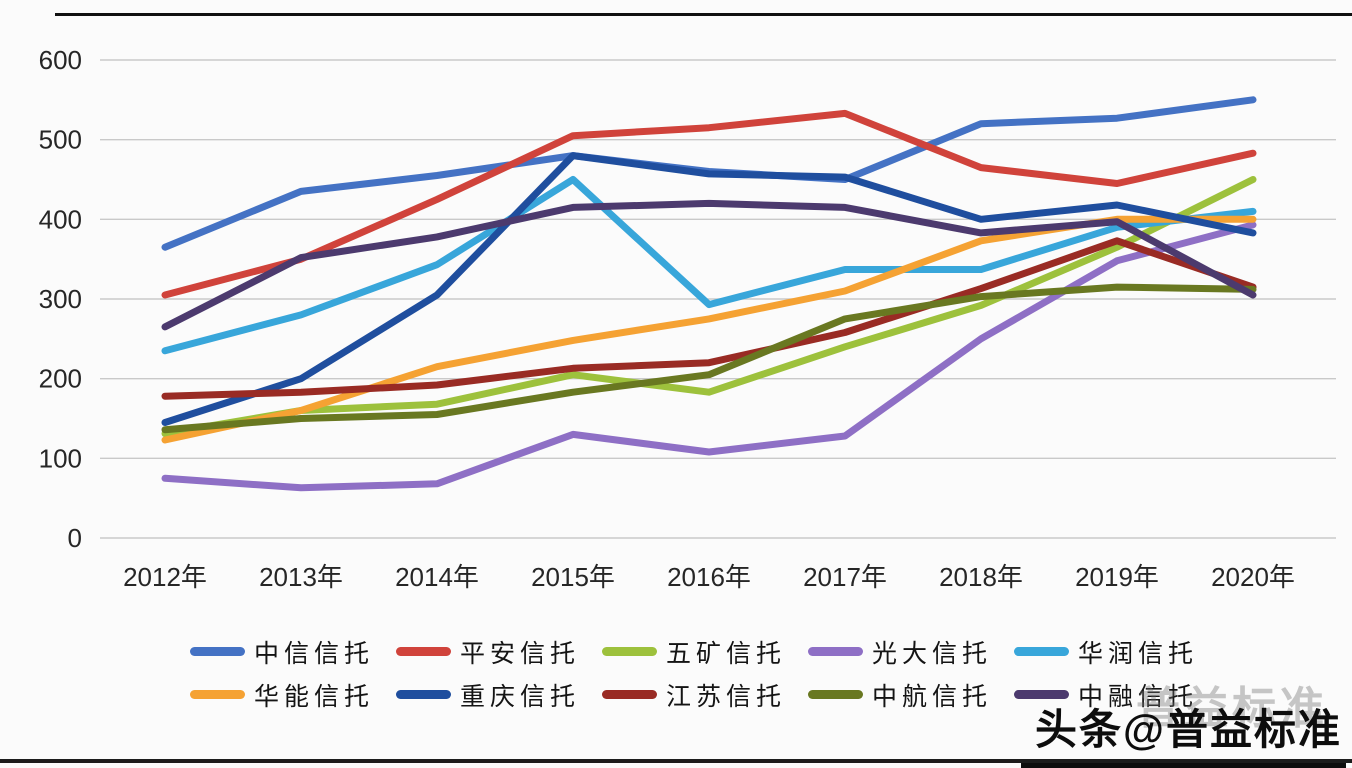 The image size is (1352, 768). What do you see at coordinates (1117, 577) in the screenshot?
I see `x-axis-tick-8: 2019年` at bounding box center [1117, 577].